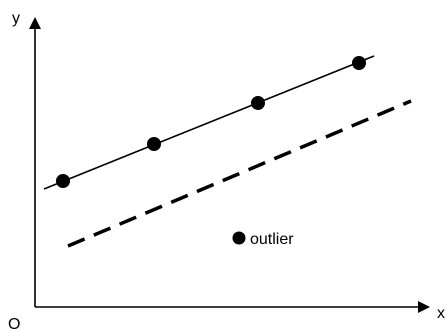 The height and width of the screenshot is (332, 447). What do you see at coordinates (272, 239) in the screenshot?
I see `outlier-label: outlier` at bounding box center [272, 239].